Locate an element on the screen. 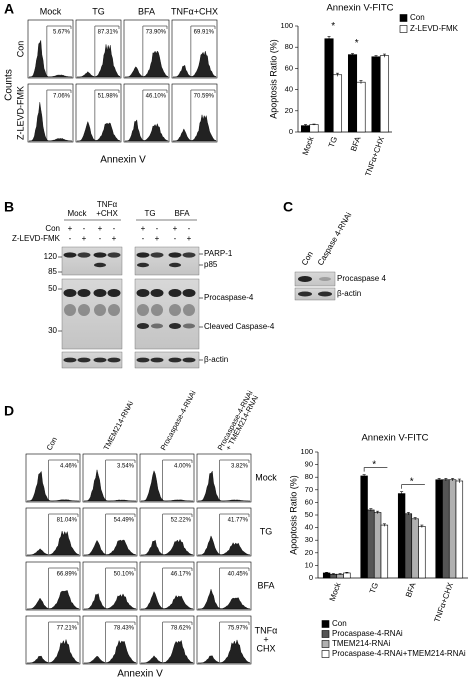 Image resolution: width=474 pixels, height=683 pixels. gate-percent: 52.22% is located at coordinates (181, 521).